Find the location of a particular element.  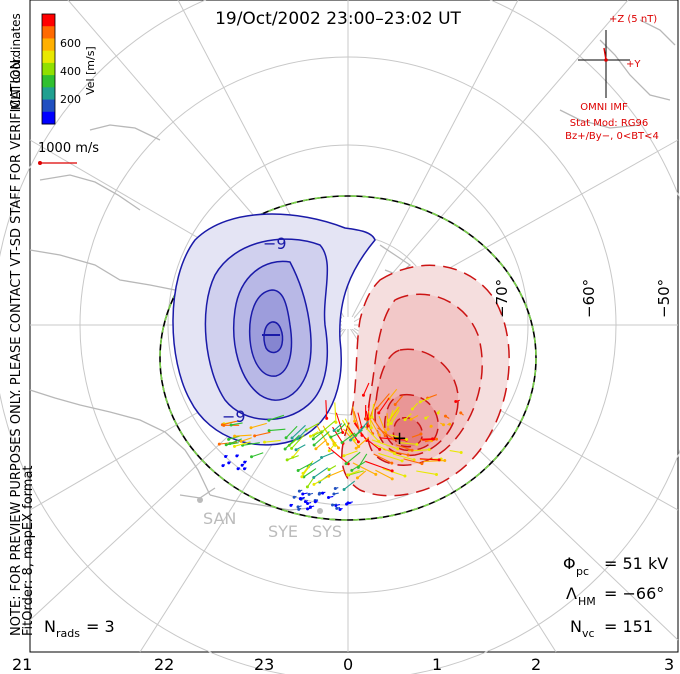

colorbar-border is located at coordinates (48, 69).